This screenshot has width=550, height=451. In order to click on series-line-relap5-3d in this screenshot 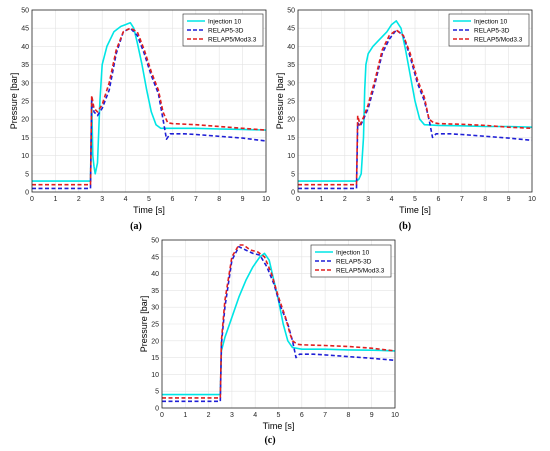, I will do `click(279, 324)`.